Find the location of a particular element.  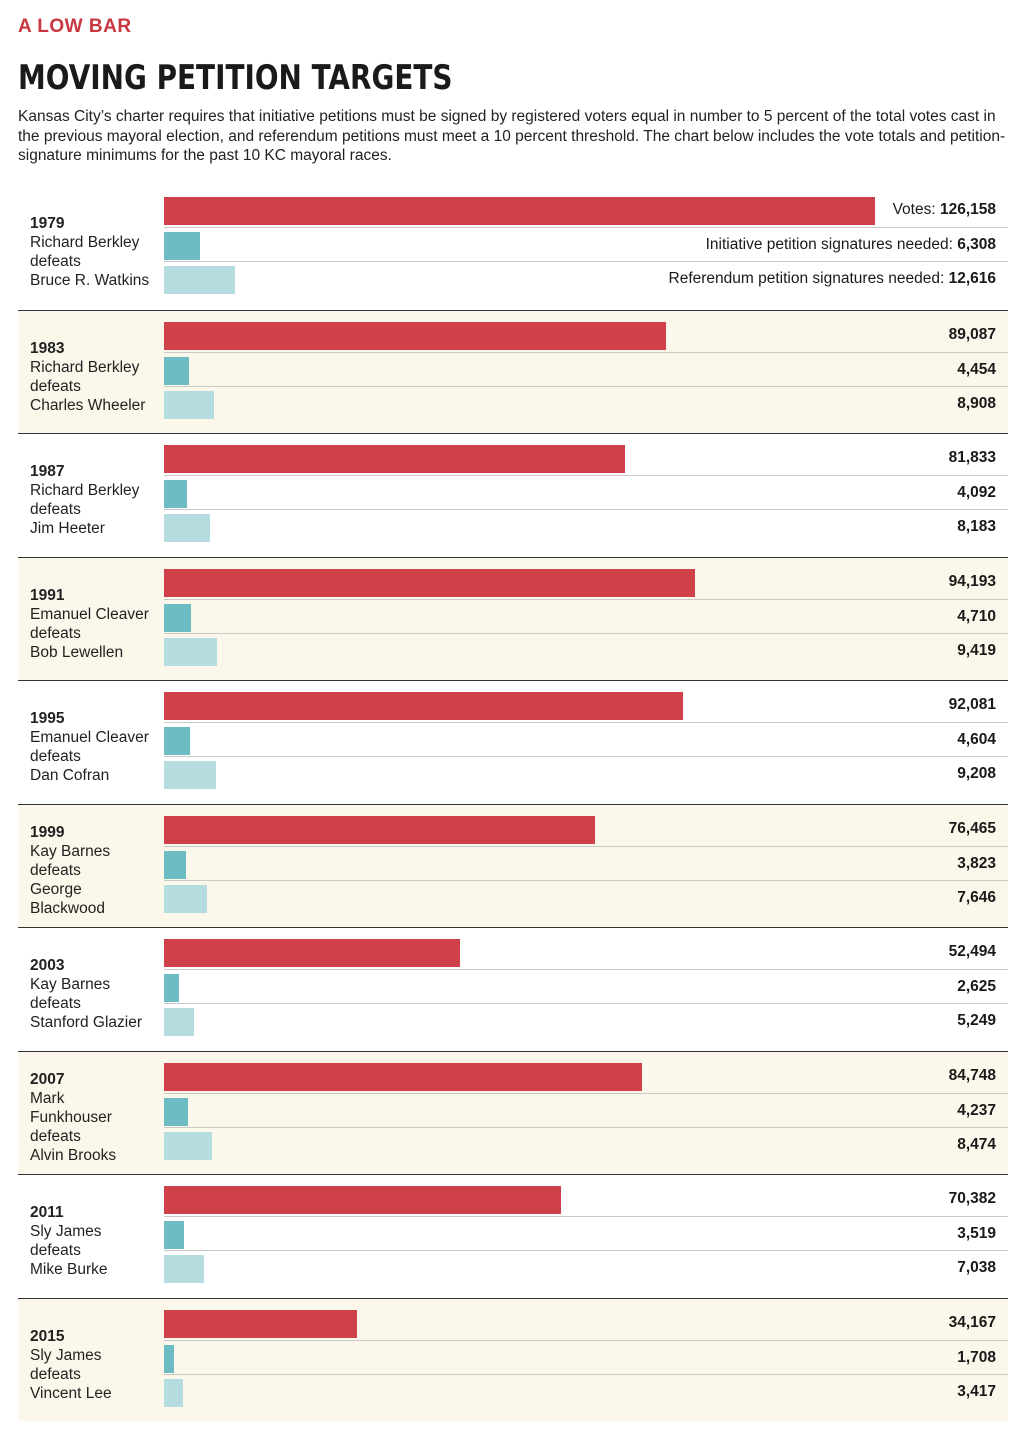

votes-value-label: 84,748 is located at coordinates (972, 1076).